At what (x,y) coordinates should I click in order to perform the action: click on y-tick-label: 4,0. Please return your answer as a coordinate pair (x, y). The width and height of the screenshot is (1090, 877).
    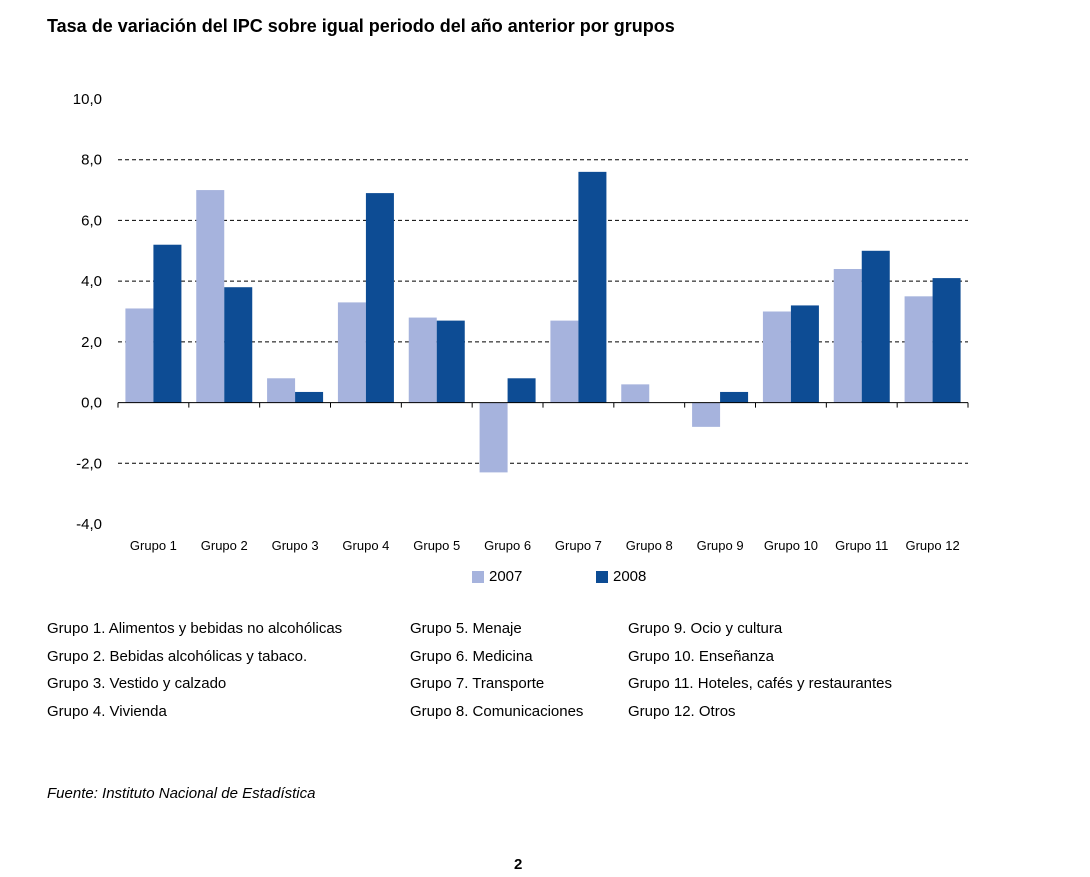
    Looking at the image, I should click on (91, 281).